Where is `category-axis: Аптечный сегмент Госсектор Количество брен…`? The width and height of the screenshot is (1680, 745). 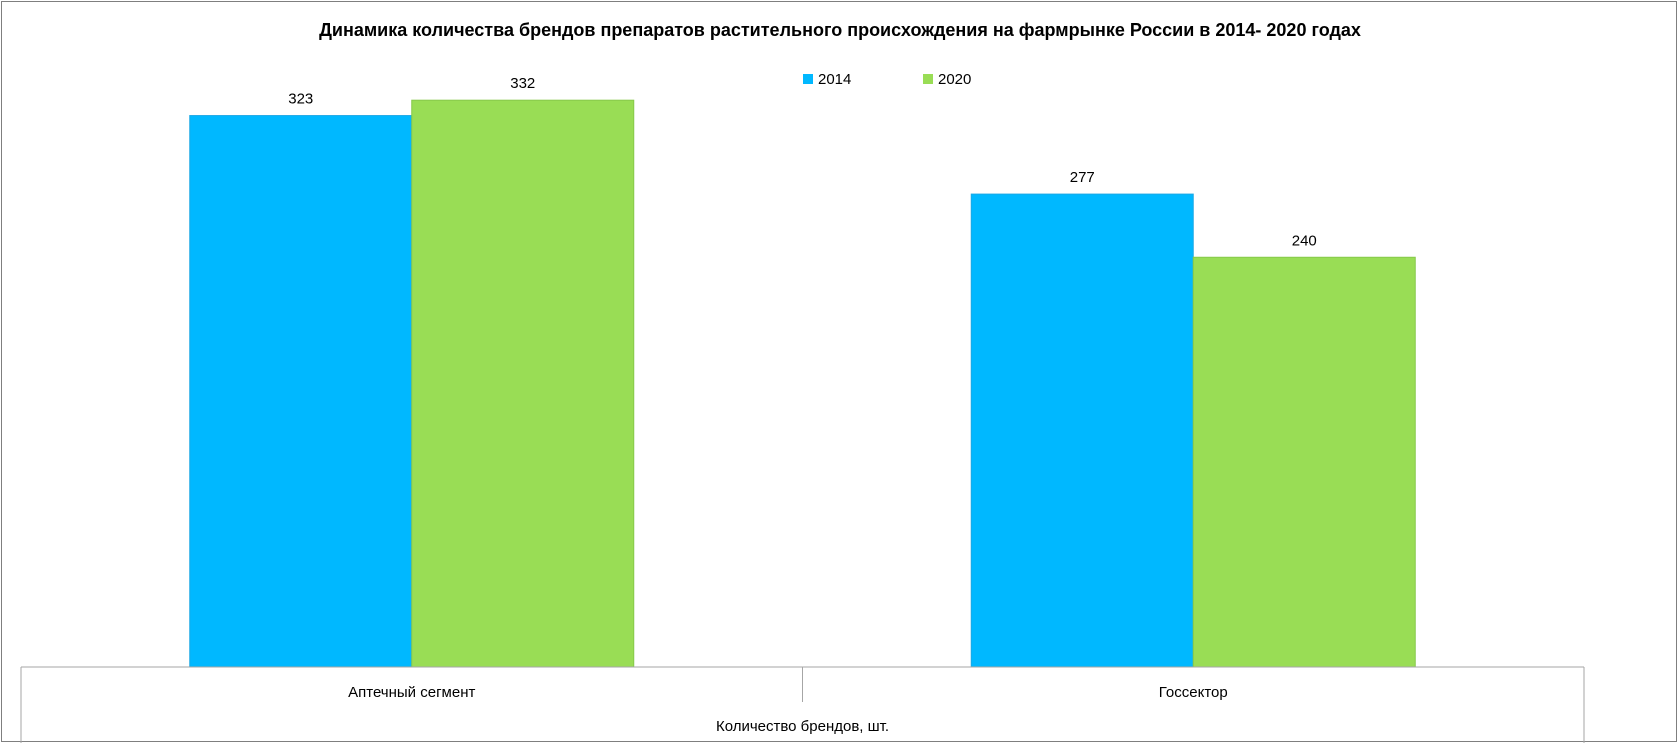 category-axis: Аптечный сегмент Госсектор Количество брен… is located at coordinates (802, 704).